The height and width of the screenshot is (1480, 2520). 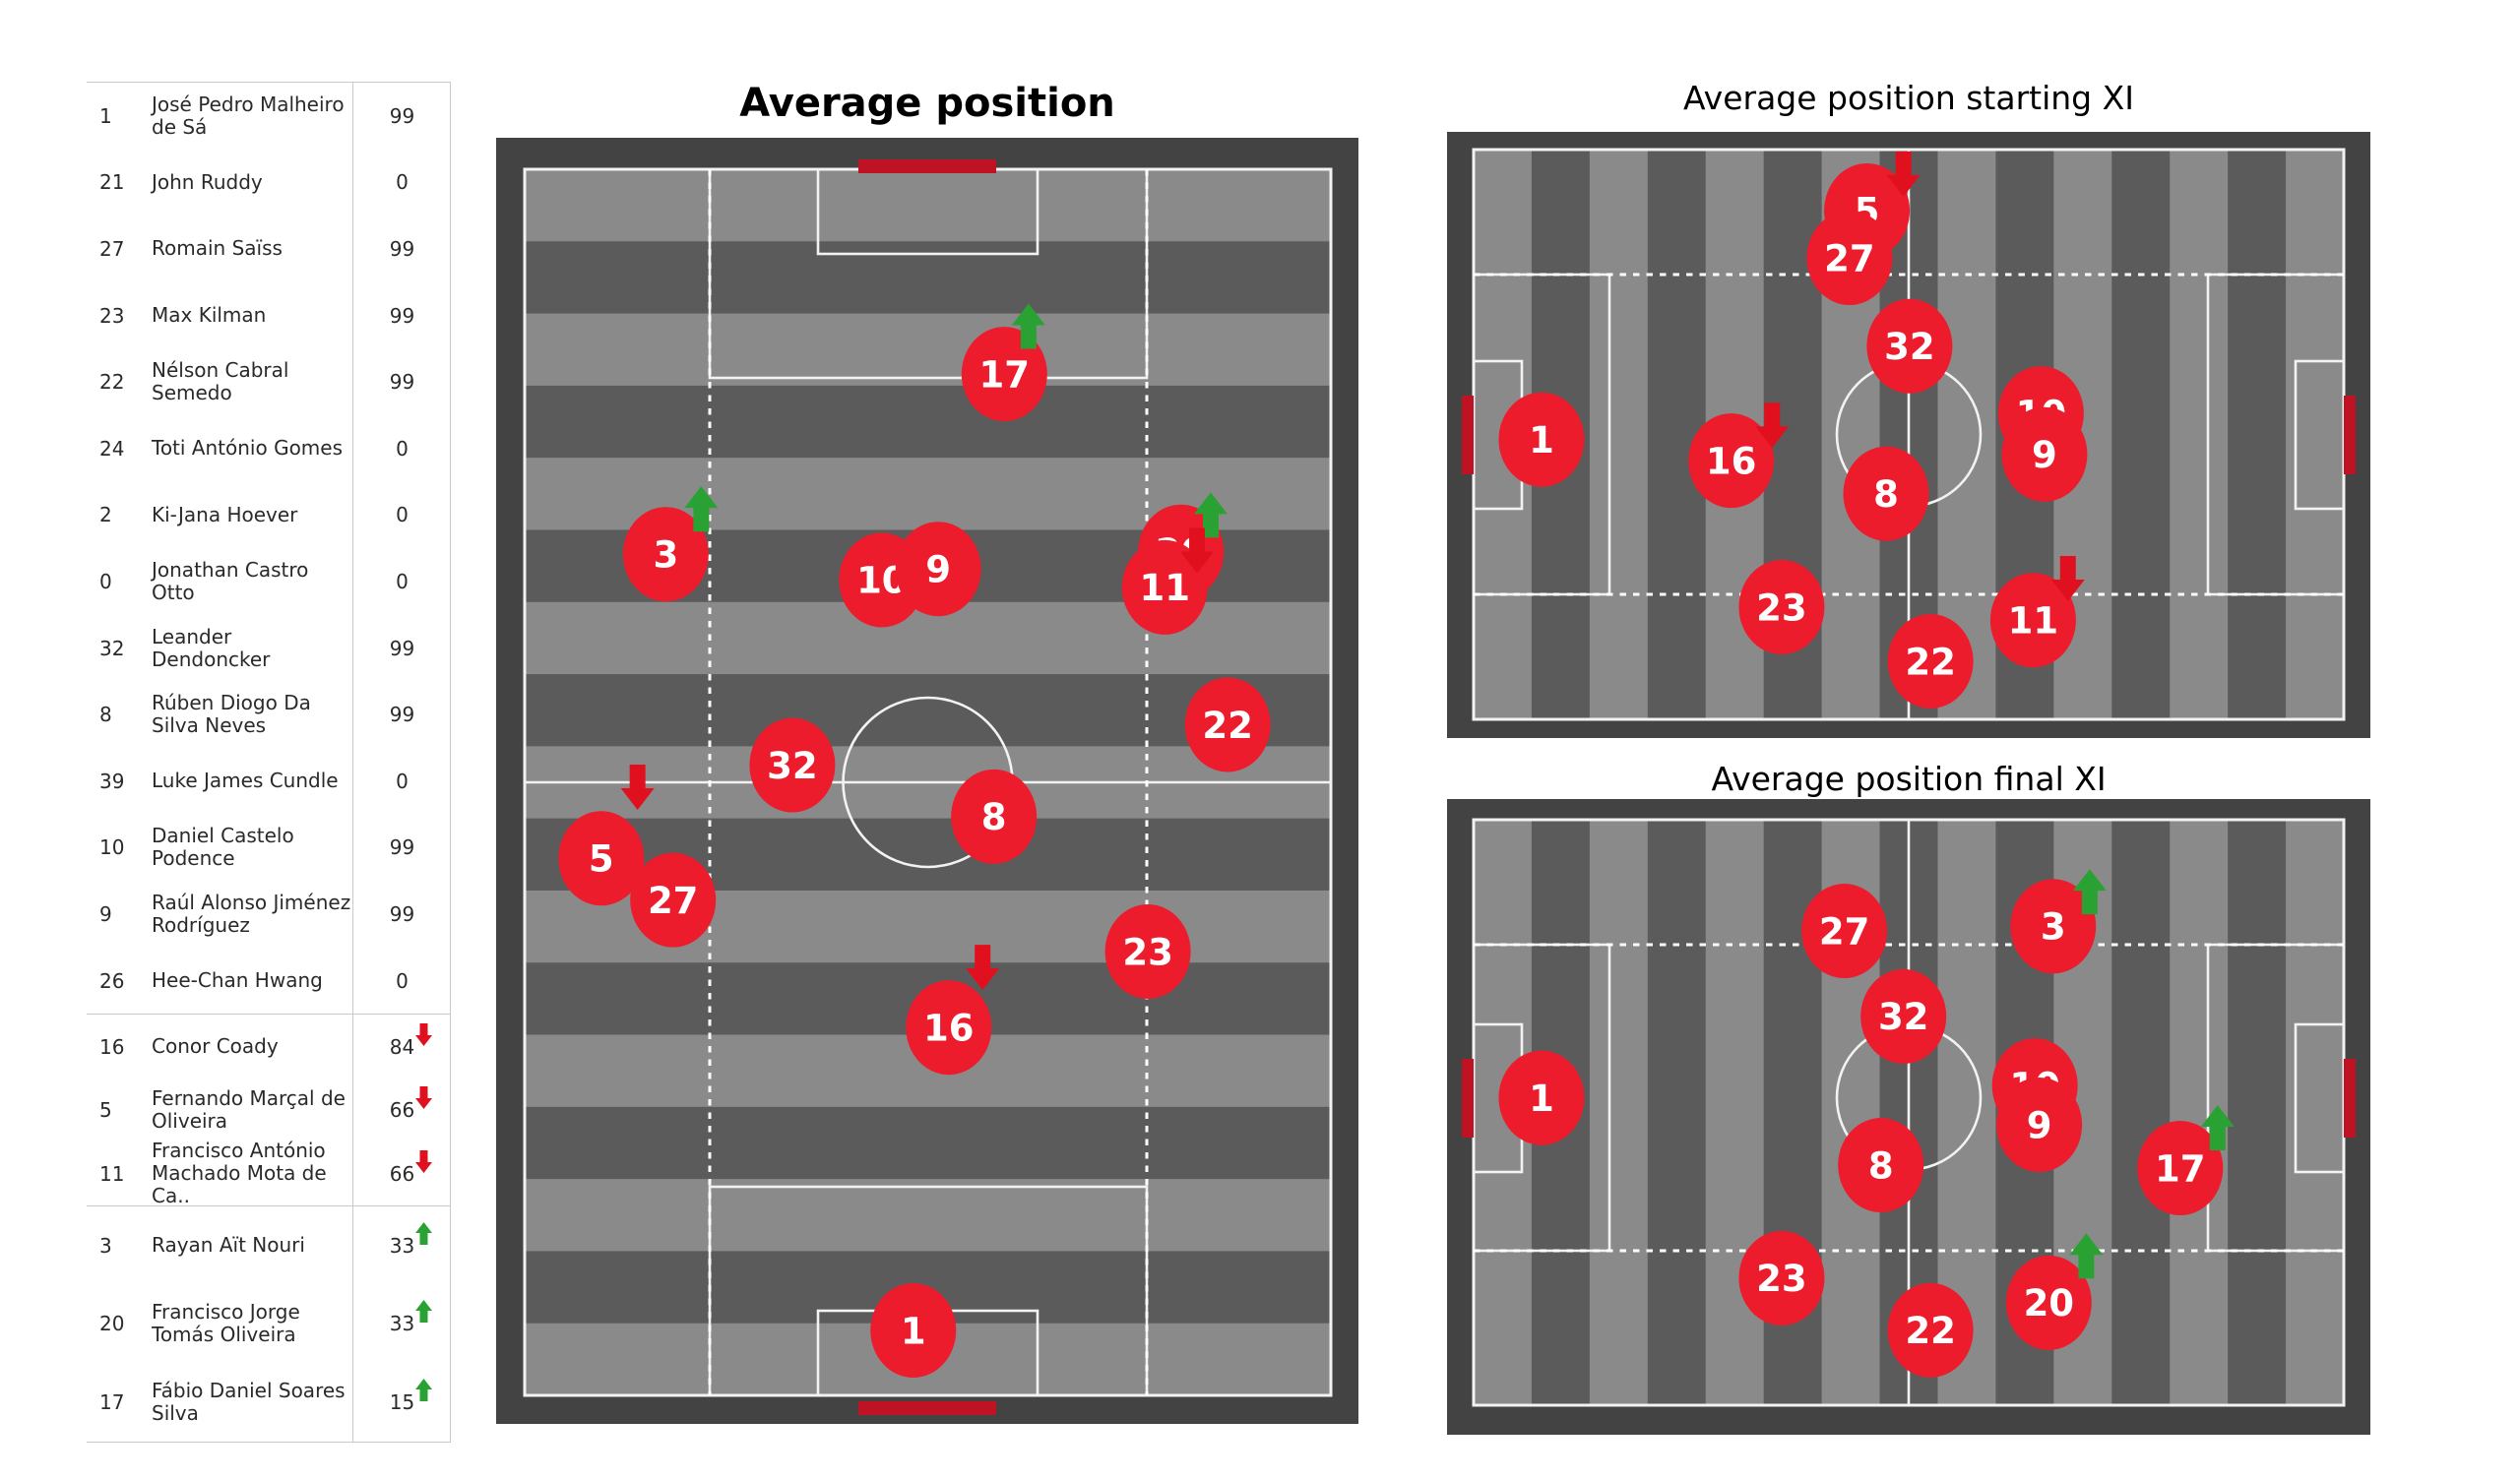 I want to click on player-marker: 20, so click(x=2048, y=1302).